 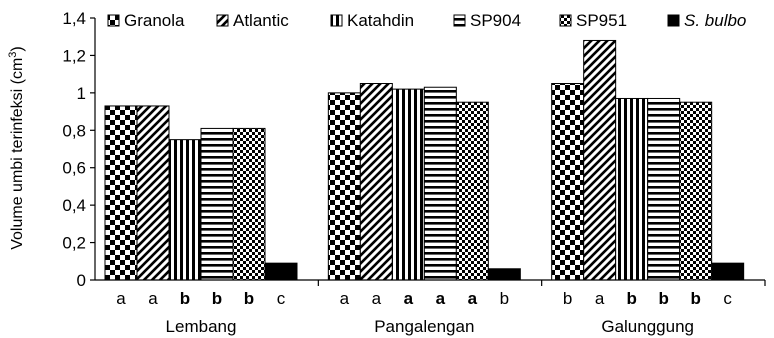 I want to click on category-label: Pangalengan, so click(x=424, y=326).